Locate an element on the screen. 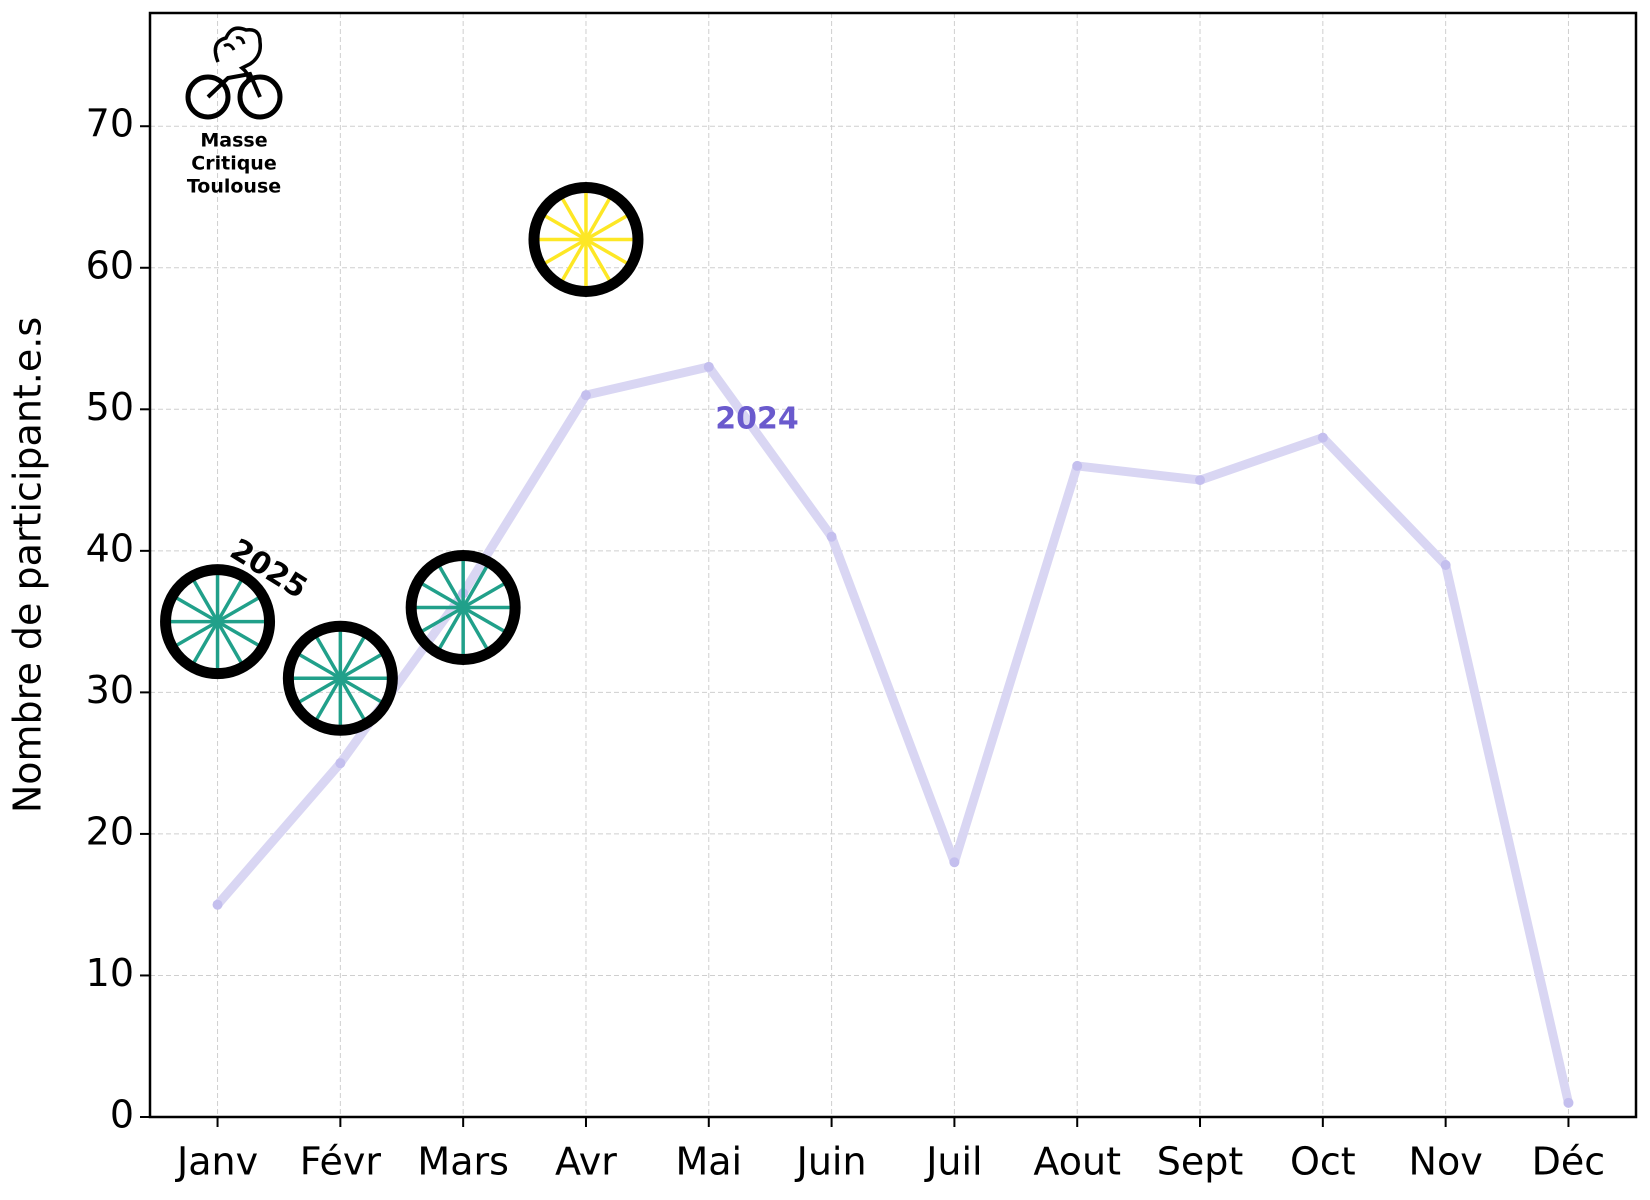  logo: Masse Critique Toulouse is located at coordinates (234, 112).